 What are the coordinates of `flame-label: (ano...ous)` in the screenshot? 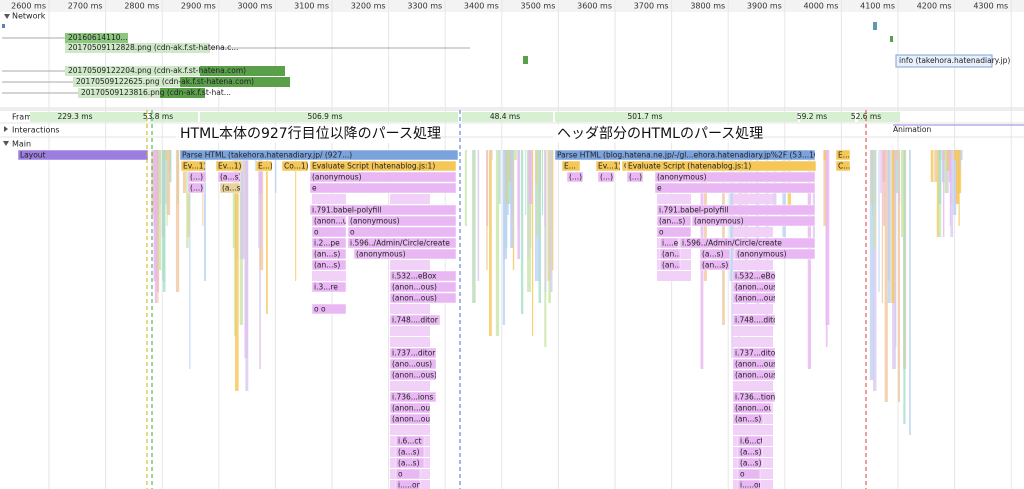 It's located at (412, 364).